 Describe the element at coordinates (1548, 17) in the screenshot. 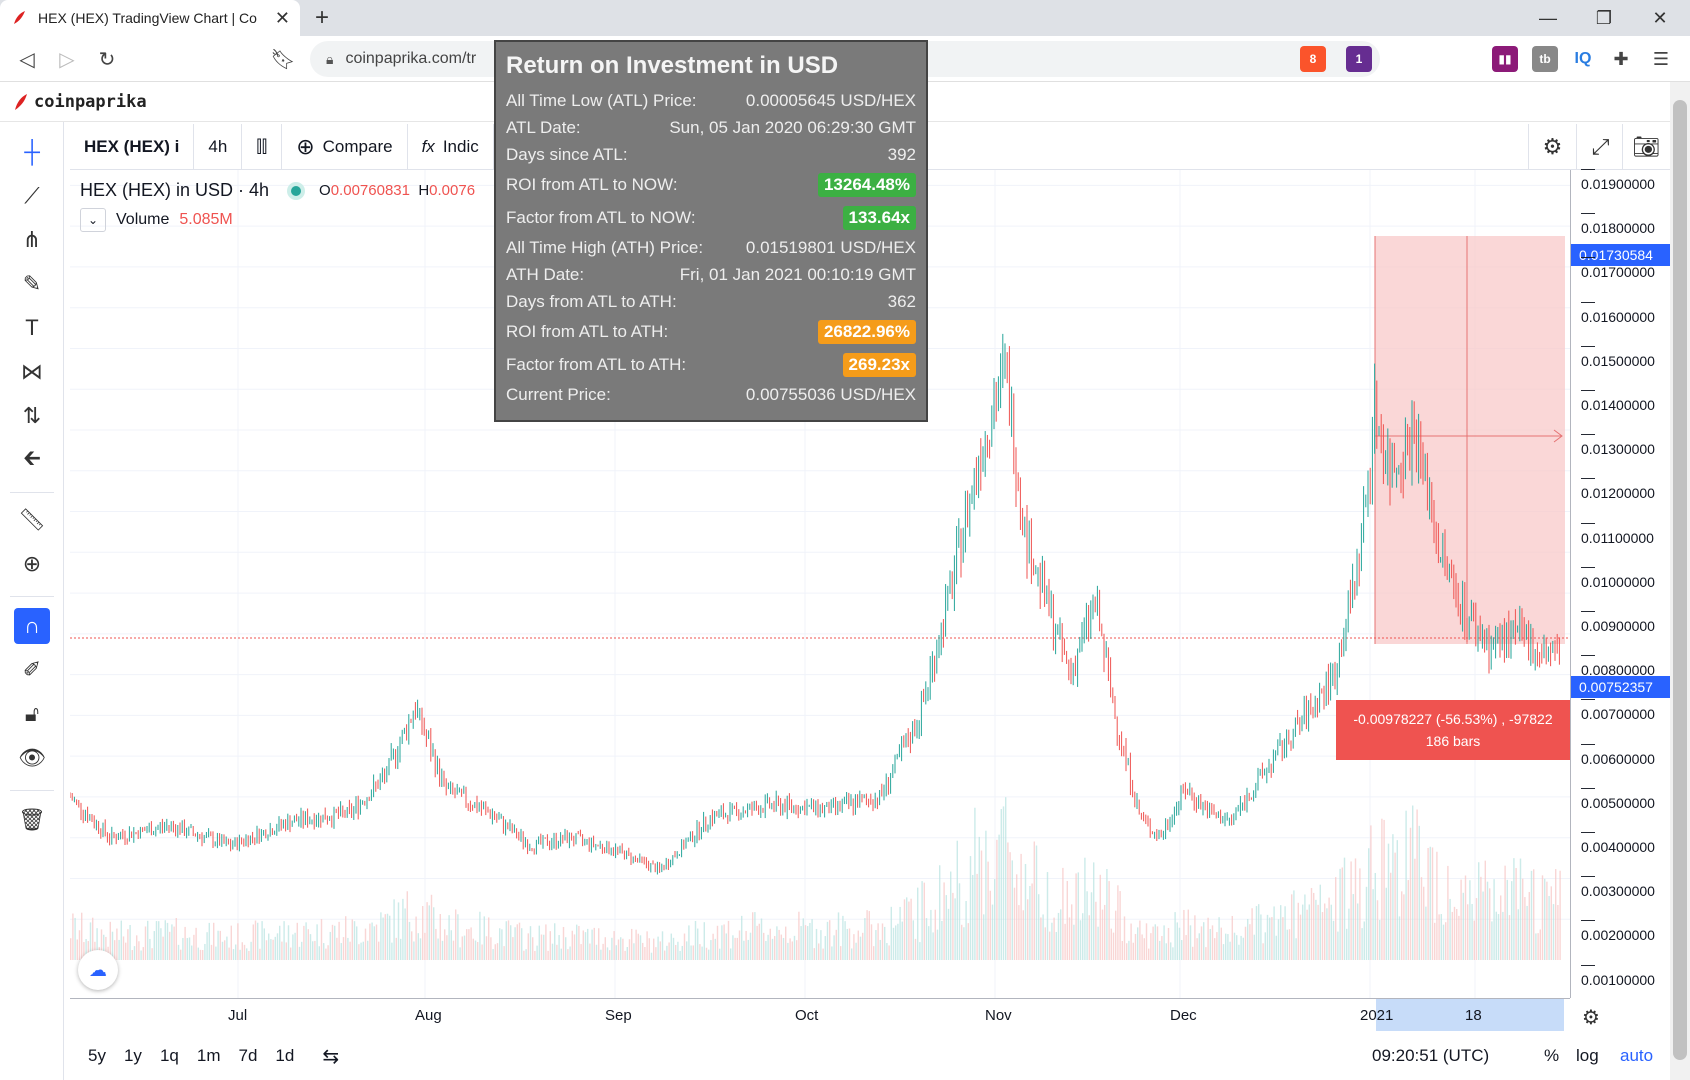

I see `minimize-icon: —` at that location.